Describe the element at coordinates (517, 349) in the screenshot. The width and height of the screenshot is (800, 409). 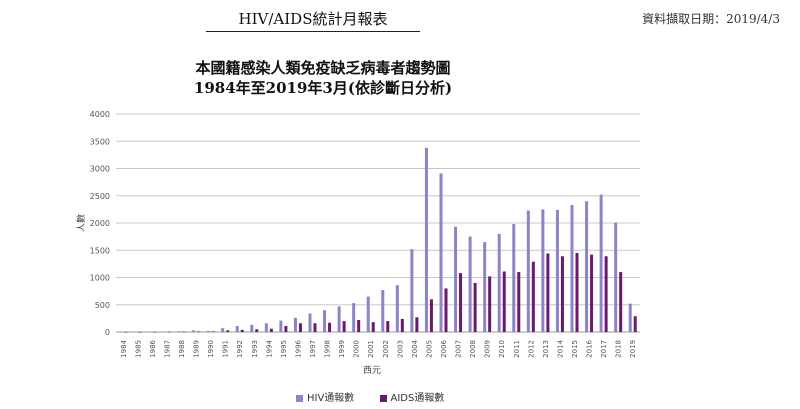
I see `x-tick-label: 2011` at that location.